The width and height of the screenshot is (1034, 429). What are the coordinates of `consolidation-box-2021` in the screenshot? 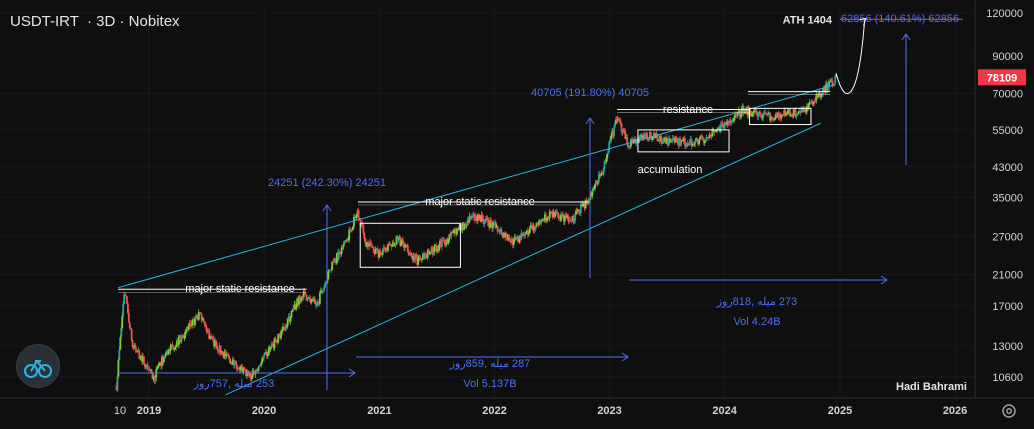 It's located at (410, 245).